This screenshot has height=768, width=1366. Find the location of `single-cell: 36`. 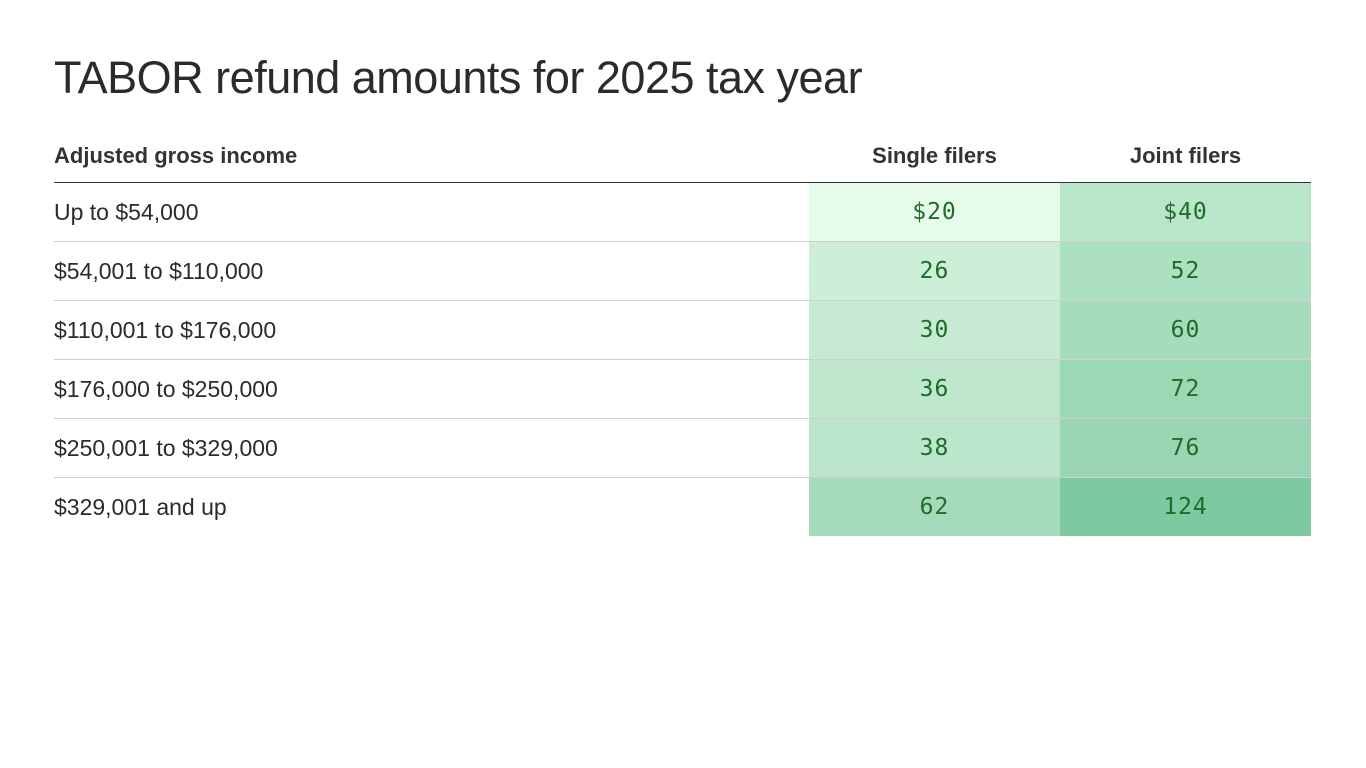

single-cell: 36 is located at coordinates (934, 389).